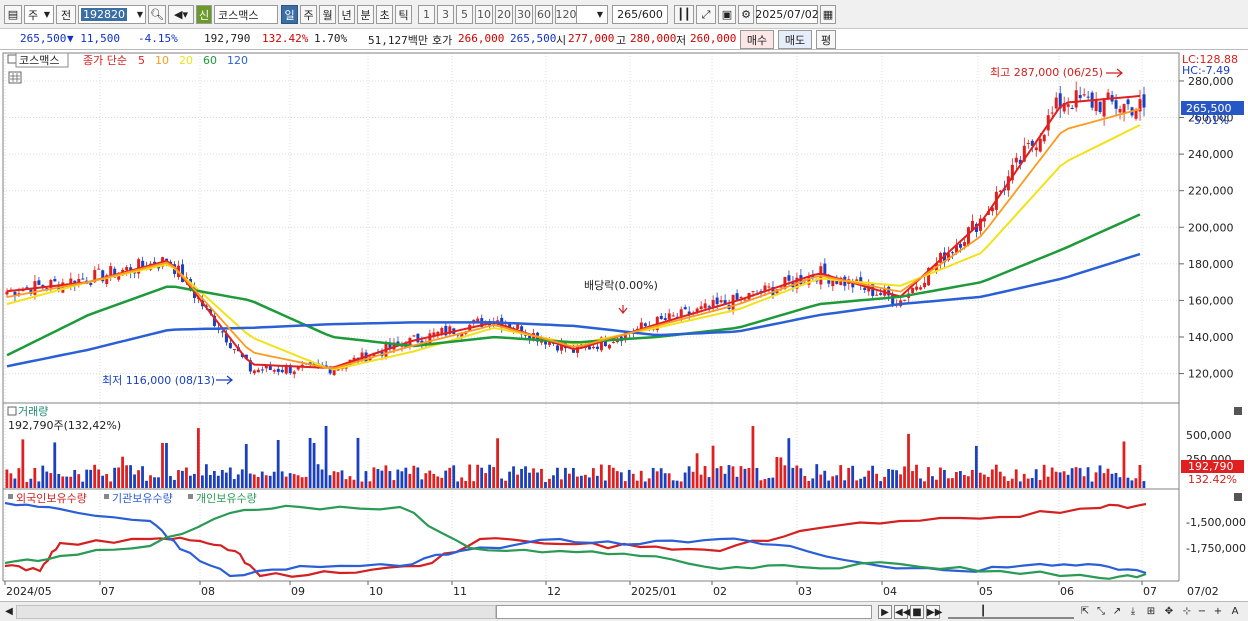 This screenshot has height=621, width=1248. I want to click on minute-tab-5: 5, so click(464, 14).